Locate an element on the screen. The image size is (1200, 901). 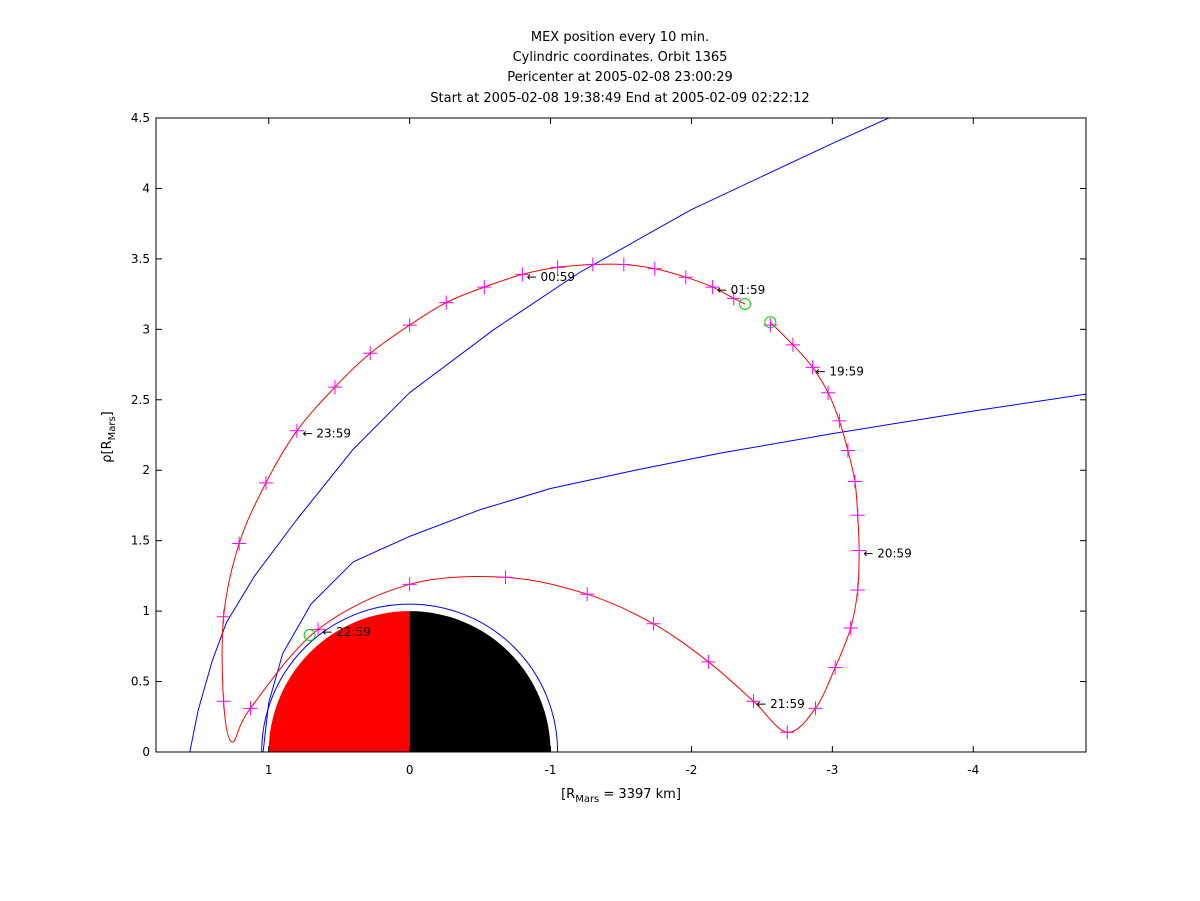
y-axis-label: ρ[RMars] is located at coordinates (109, 437).